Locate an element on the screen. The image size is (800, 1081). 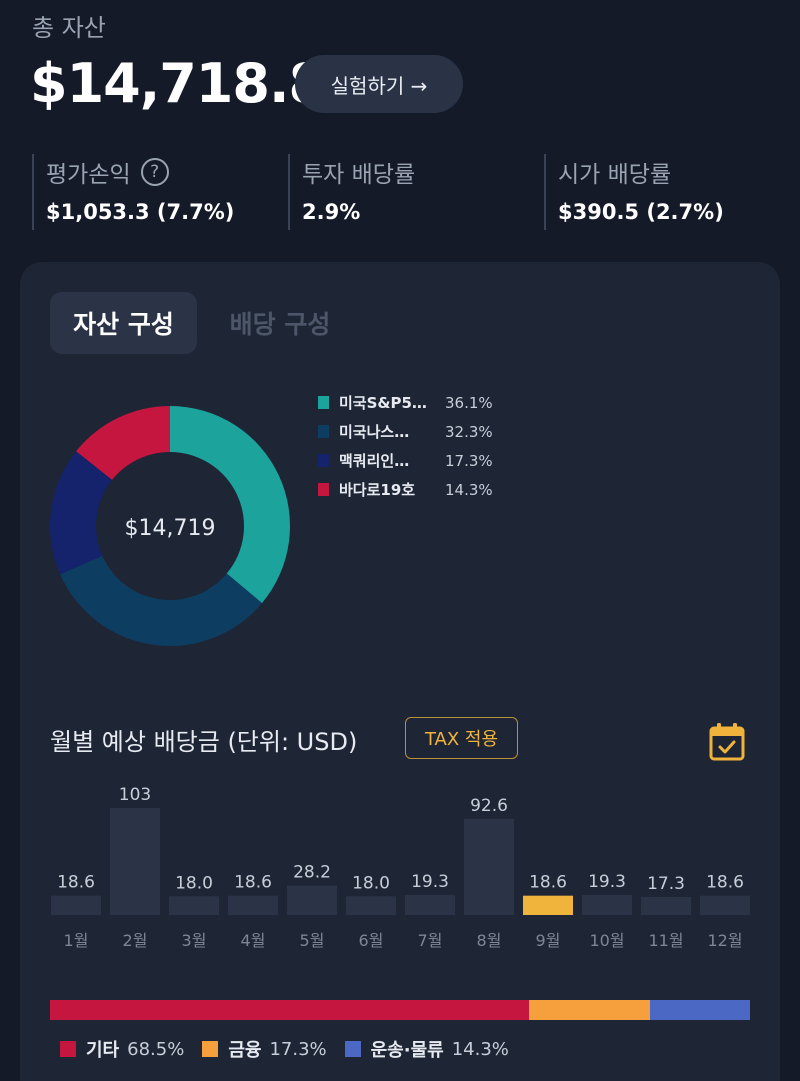
month-label: 12월 is located at coordinates (724, 940).